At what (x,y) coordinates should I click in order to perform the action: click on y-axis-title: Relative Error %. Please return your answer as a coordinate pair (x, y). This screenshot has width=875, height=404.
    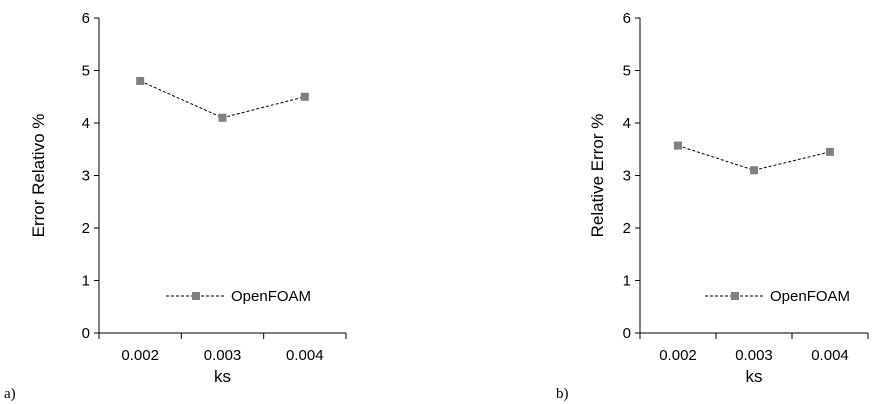
    Looking at the image, I should click on (597, 176).